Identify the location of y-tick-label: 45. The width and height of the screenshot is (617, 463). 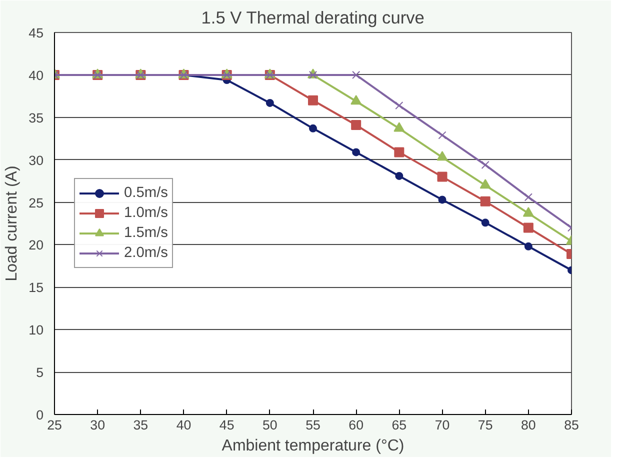
(36, 33).